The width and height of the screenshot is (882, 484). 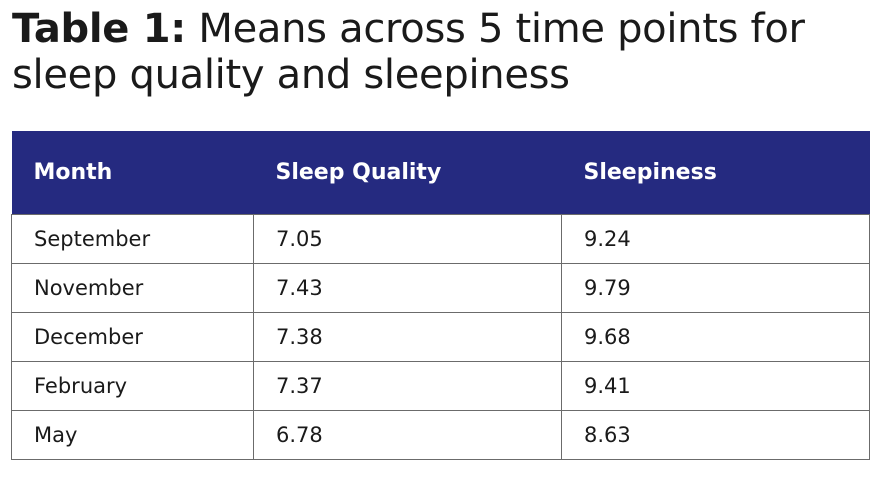 I want to click on cell-sleepiness: 9.41, so click(x=715, y=386).